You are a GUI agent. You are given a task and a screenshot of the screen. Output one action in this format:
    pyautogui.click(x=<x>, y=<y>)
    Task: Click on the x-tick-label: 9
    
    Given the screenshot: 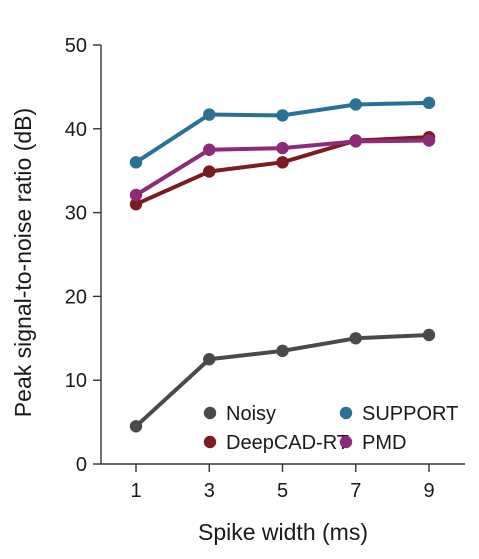 What is the action you would take?
    pyautogui.click(x=428, y=491)
    